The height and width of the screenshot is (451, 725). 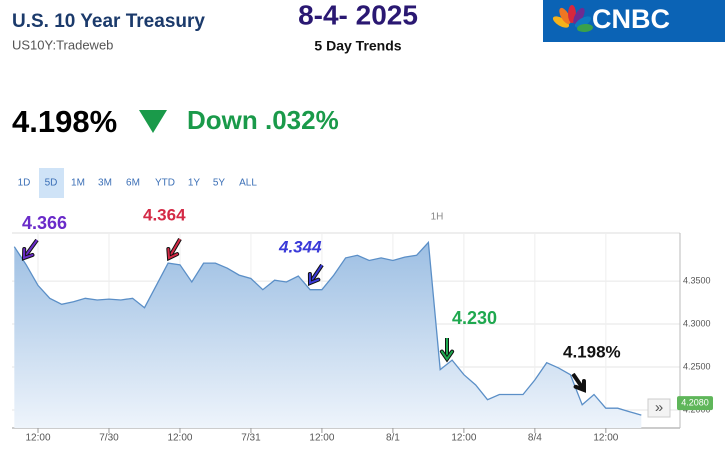 I want to click on range-selected, so click(x=51, y=183).